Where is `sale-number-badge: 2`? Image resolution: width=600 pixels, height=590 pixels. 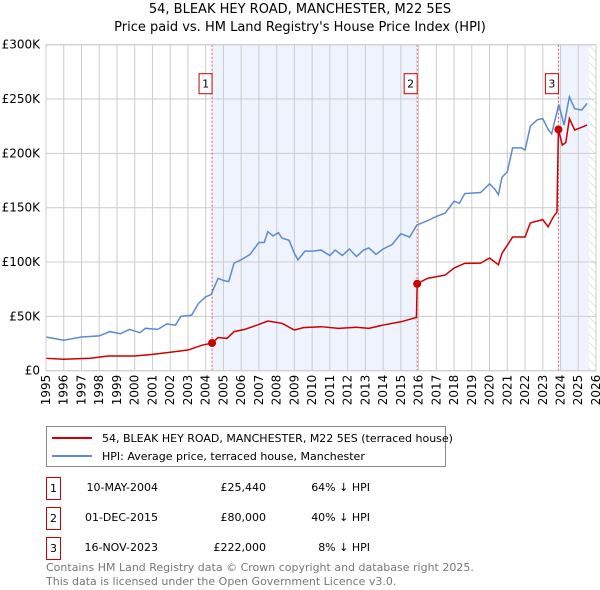
sale-number-badge: 2 is located at coordinates (53, 518).